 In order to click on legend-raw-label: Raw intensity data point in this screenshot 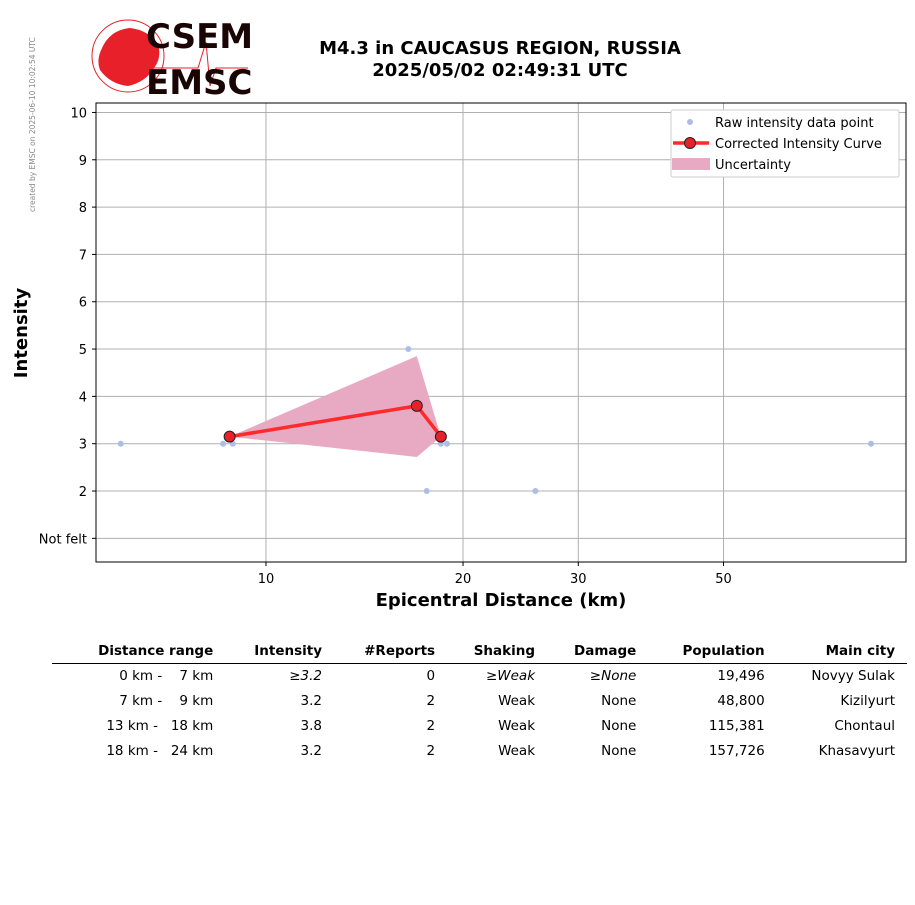, I will do `click(794, 123)`.